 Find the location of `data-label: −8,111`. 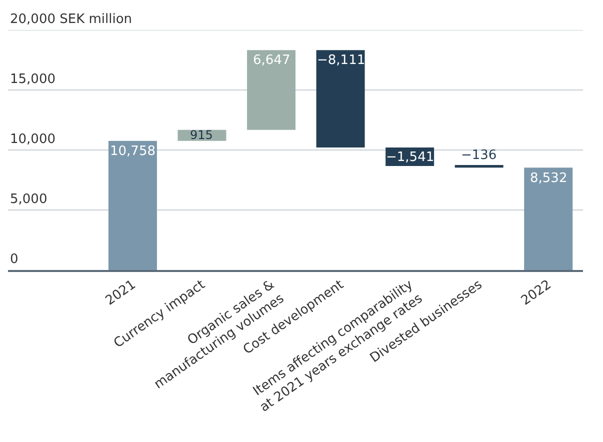

data-label: −8,111 is located at coordinates (341, 60).